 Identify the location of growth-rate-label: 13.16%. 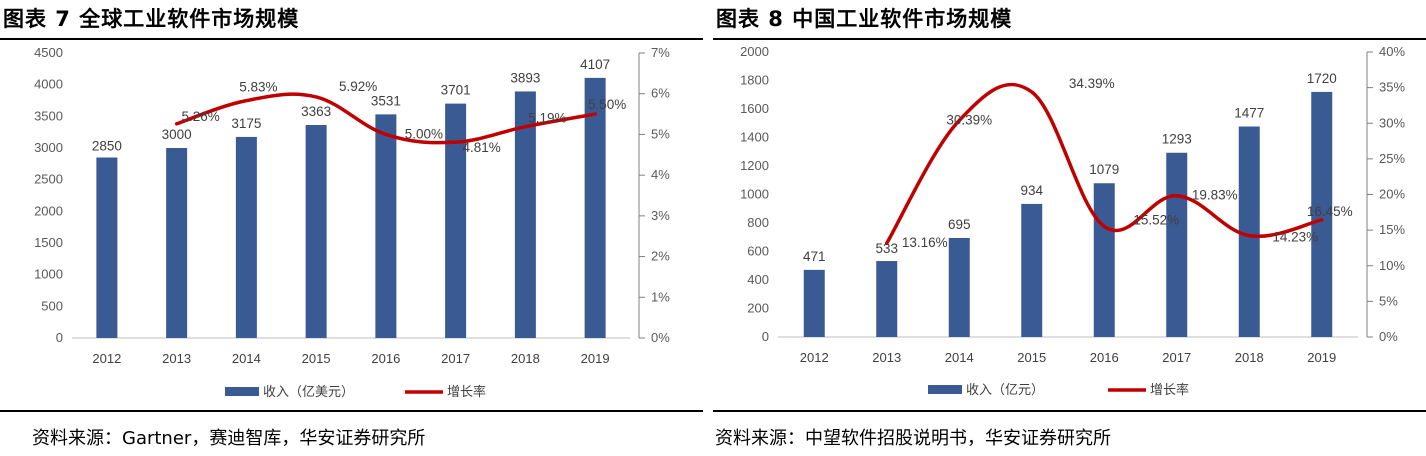
(925, 242).